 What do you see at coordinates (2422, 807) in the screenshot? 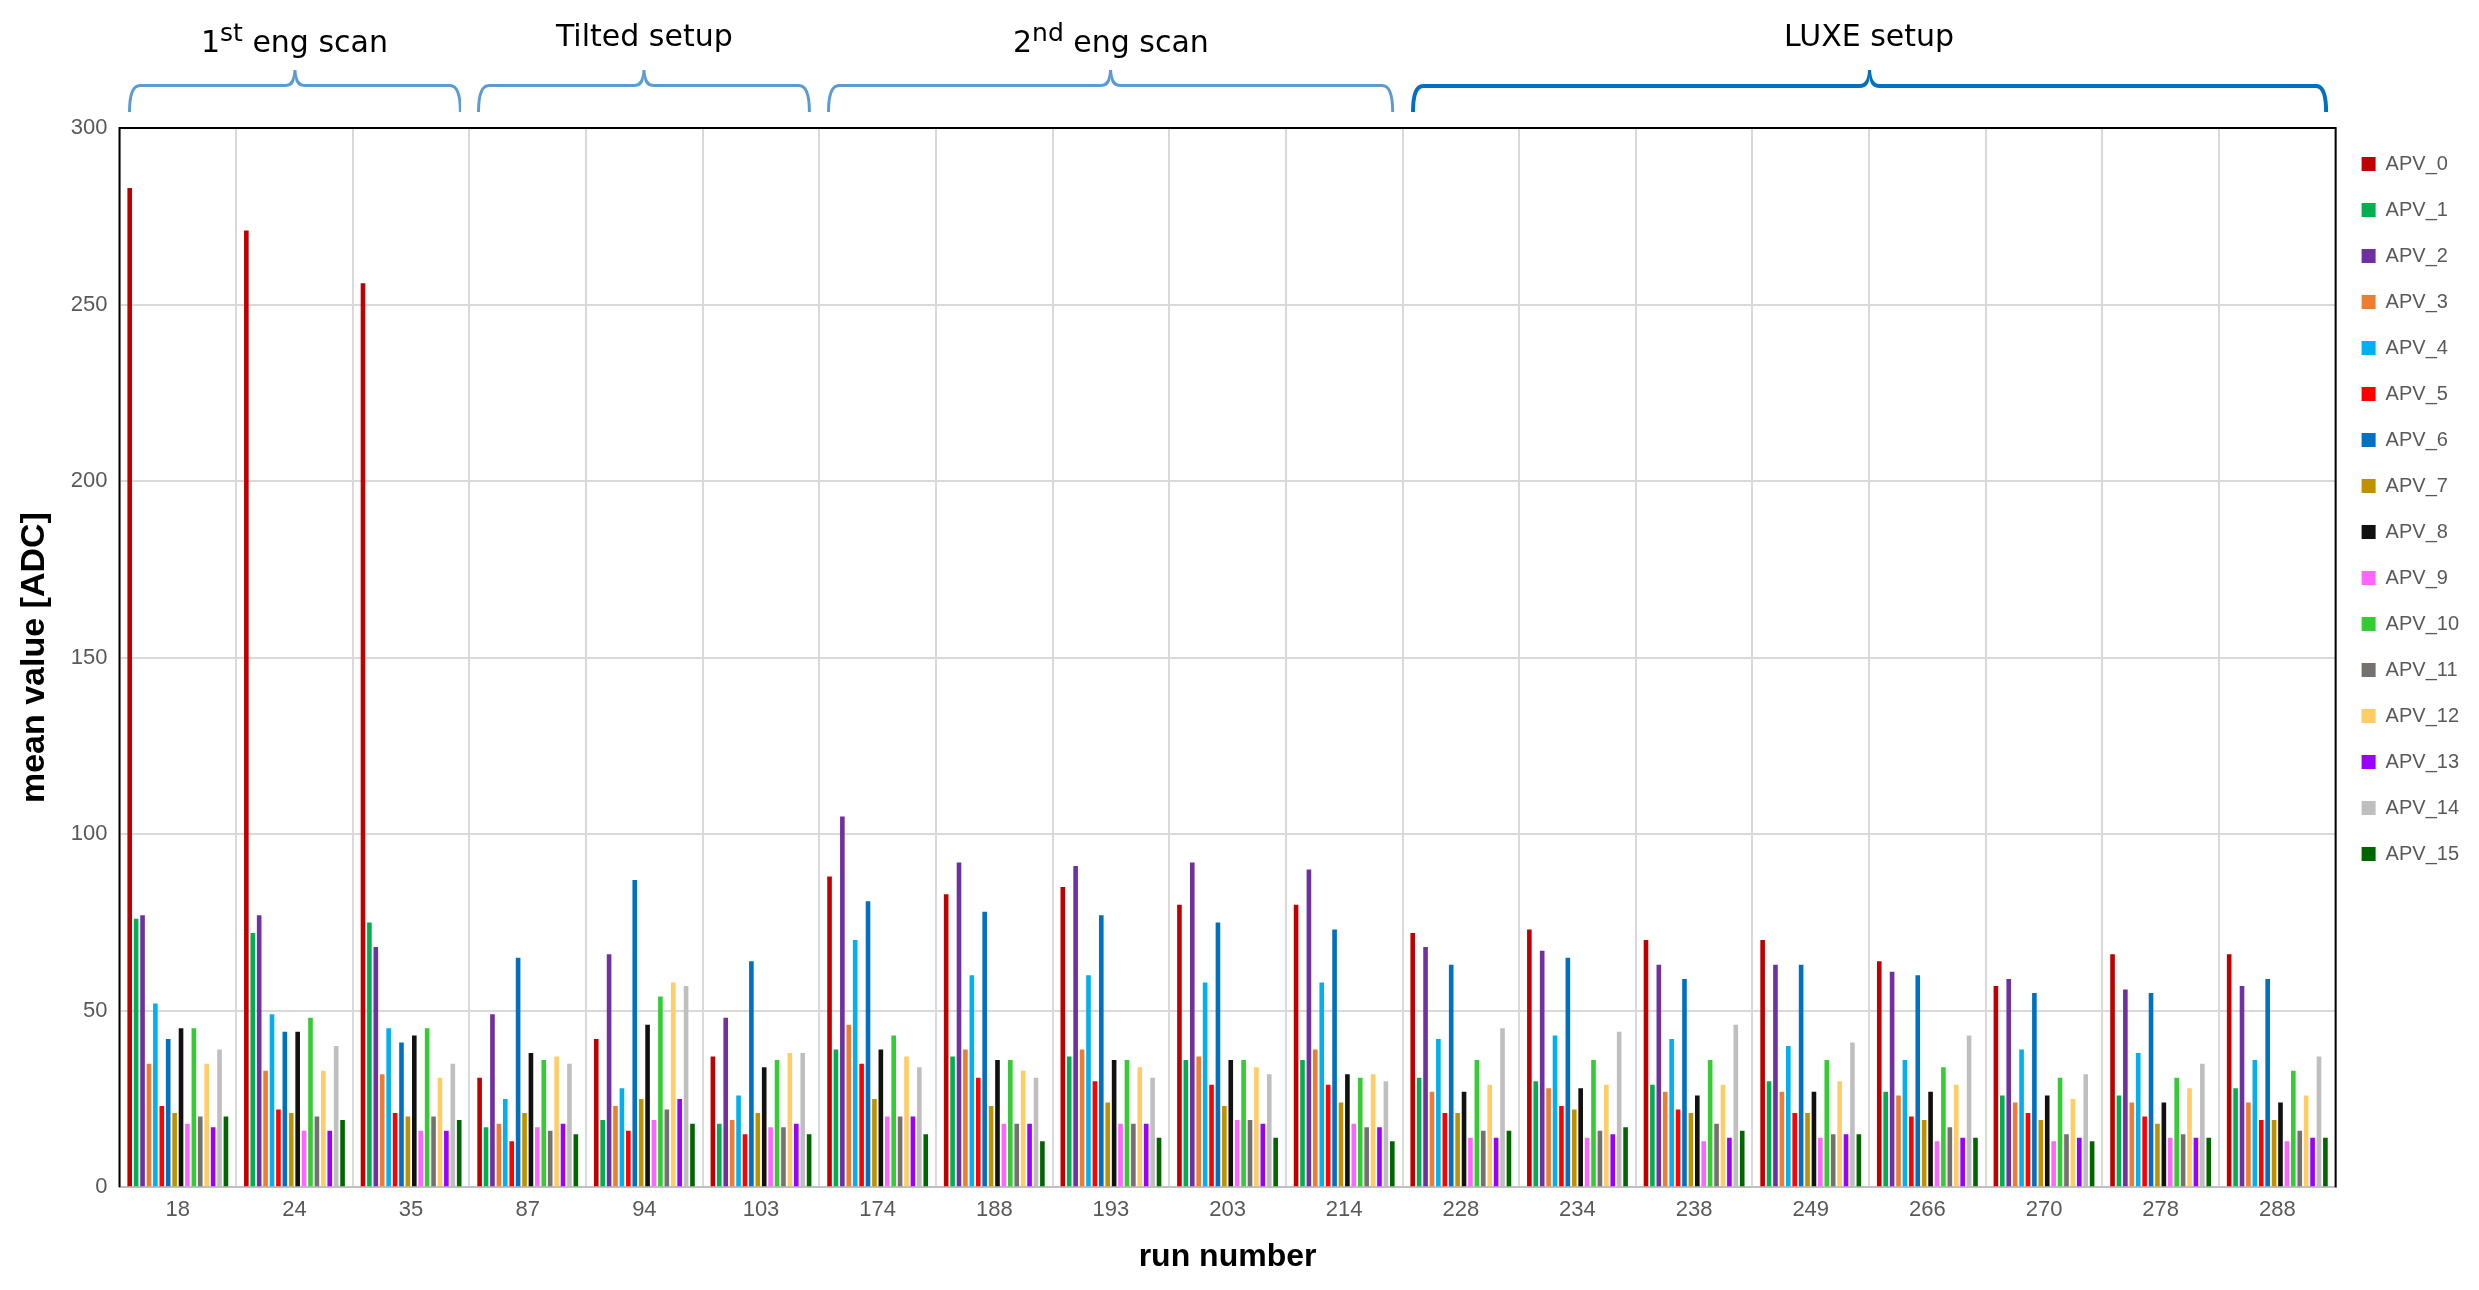
I see `legend-label: APV_14` at bounding box center [2422, 807].